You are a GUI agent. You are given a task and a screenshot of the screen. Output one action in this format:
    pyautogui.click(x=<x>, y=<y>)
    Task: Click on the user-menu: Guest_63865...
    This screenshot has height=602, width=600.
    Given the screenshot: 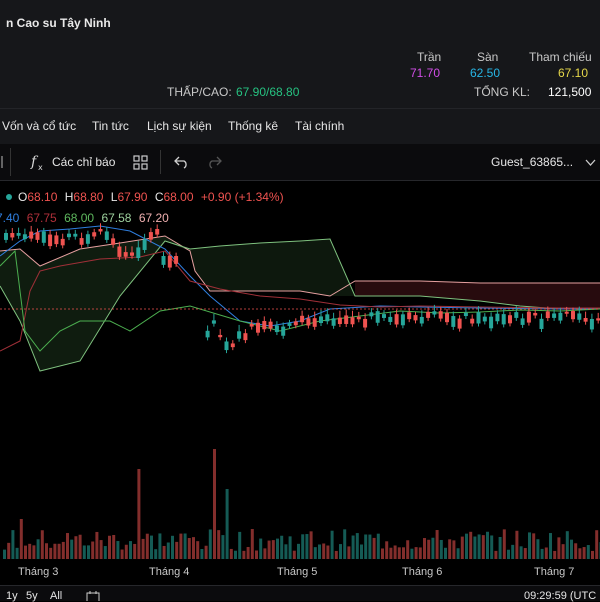 What is the action you would take?
    pyautogui.click(x=532, y=162)
    